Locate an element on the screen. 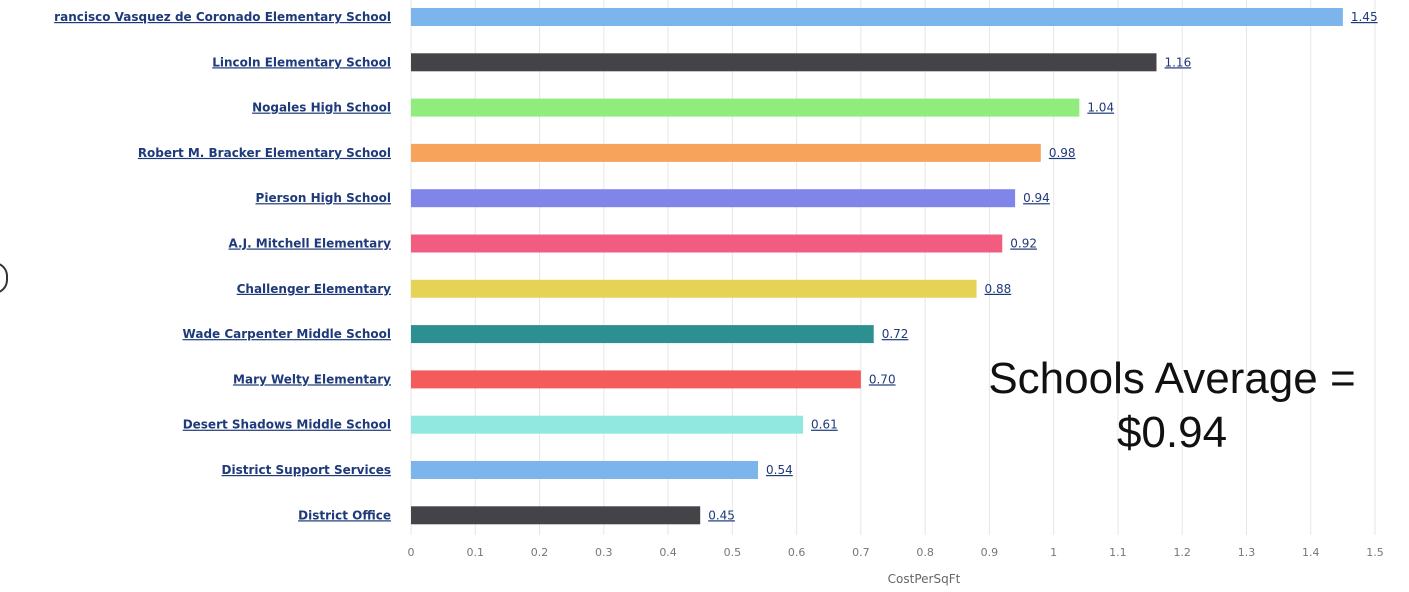 This screenshot has height=592, width=1409. category-label: District Support Services is located at coordinates (306, 470).